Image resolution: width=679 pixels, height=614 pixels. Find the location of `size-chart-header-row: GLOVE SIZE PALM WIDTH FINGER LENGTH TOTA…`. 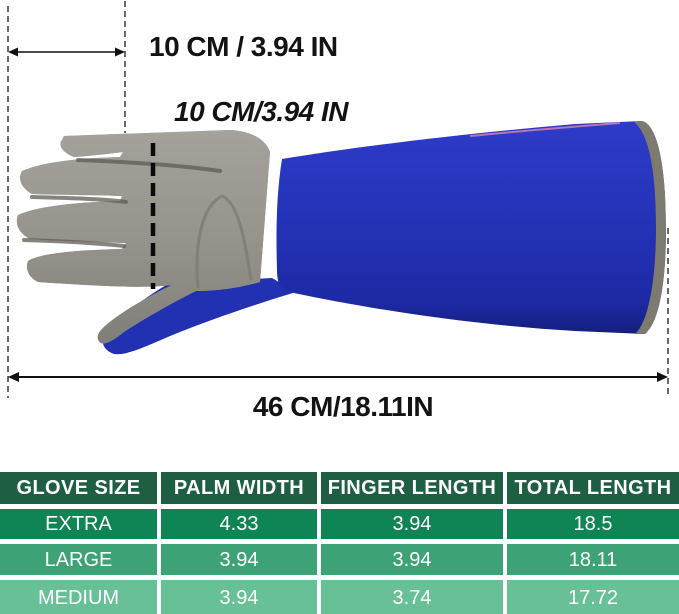

size-chart-header-row: GLOVE SIZE PALM WIDTH FINGER LENGTH TOTA… is located at coordinates (339, 488).